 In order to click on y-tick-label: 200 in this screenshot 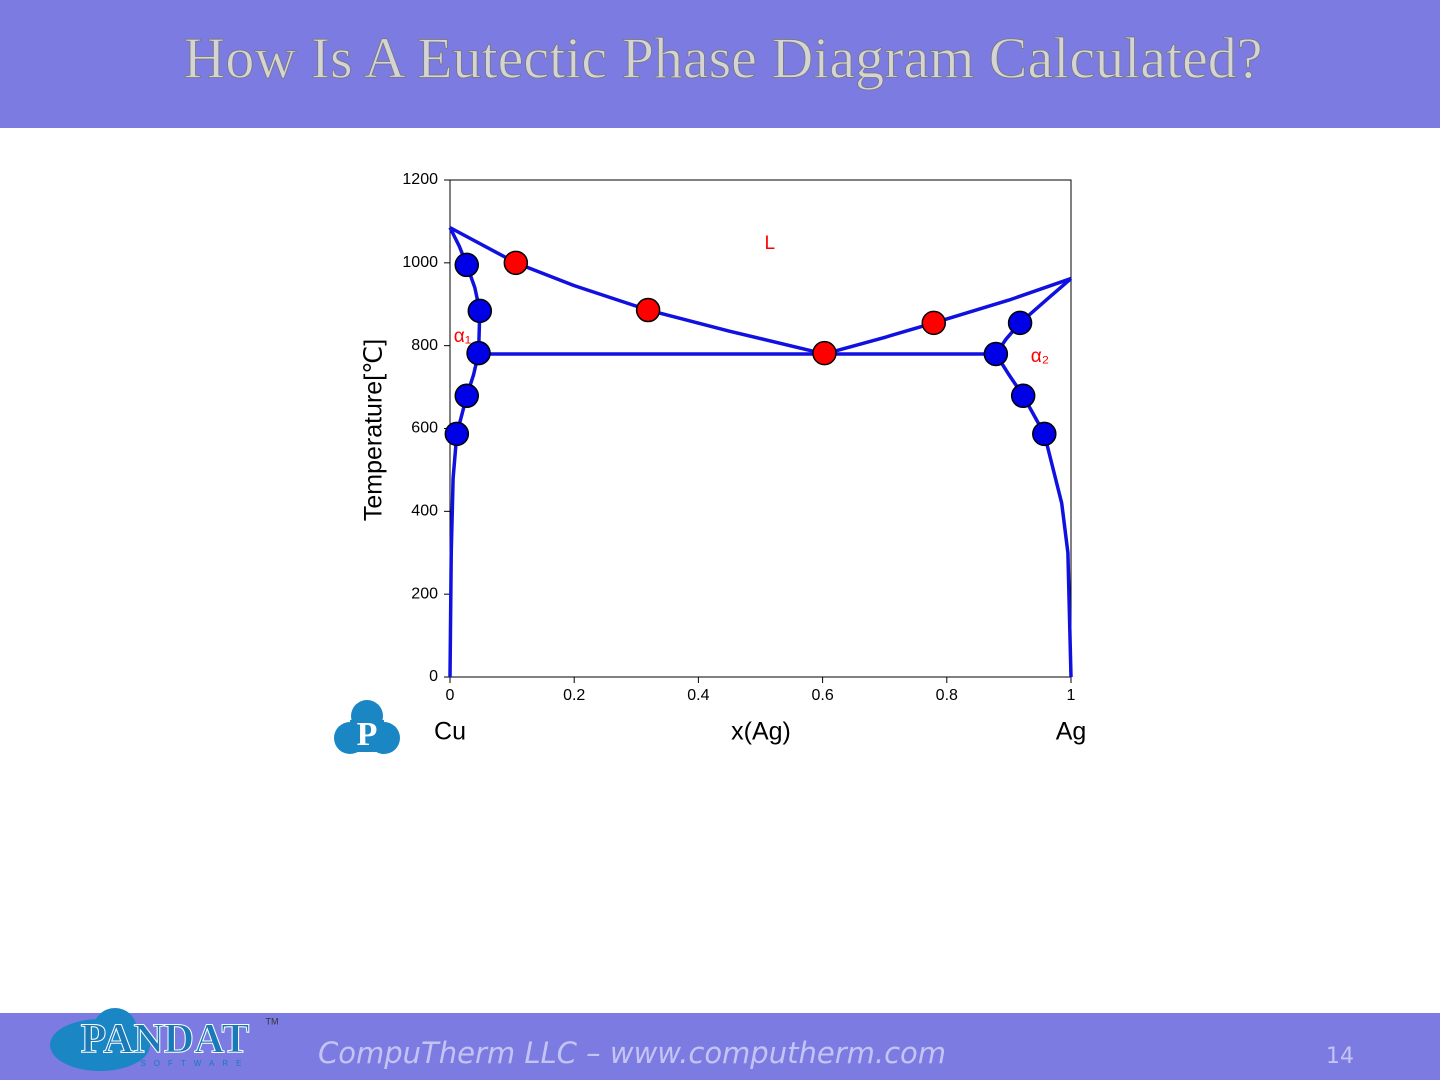, I will do `click(424, 593)`.